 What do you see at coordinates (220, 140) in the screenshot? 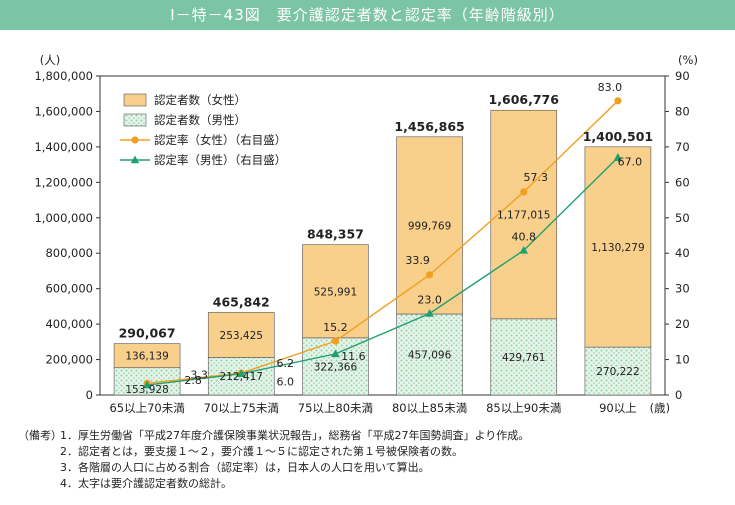
I see `legend-label: 認定率（女性）（右目盛）` at bounding box center [220, 140].